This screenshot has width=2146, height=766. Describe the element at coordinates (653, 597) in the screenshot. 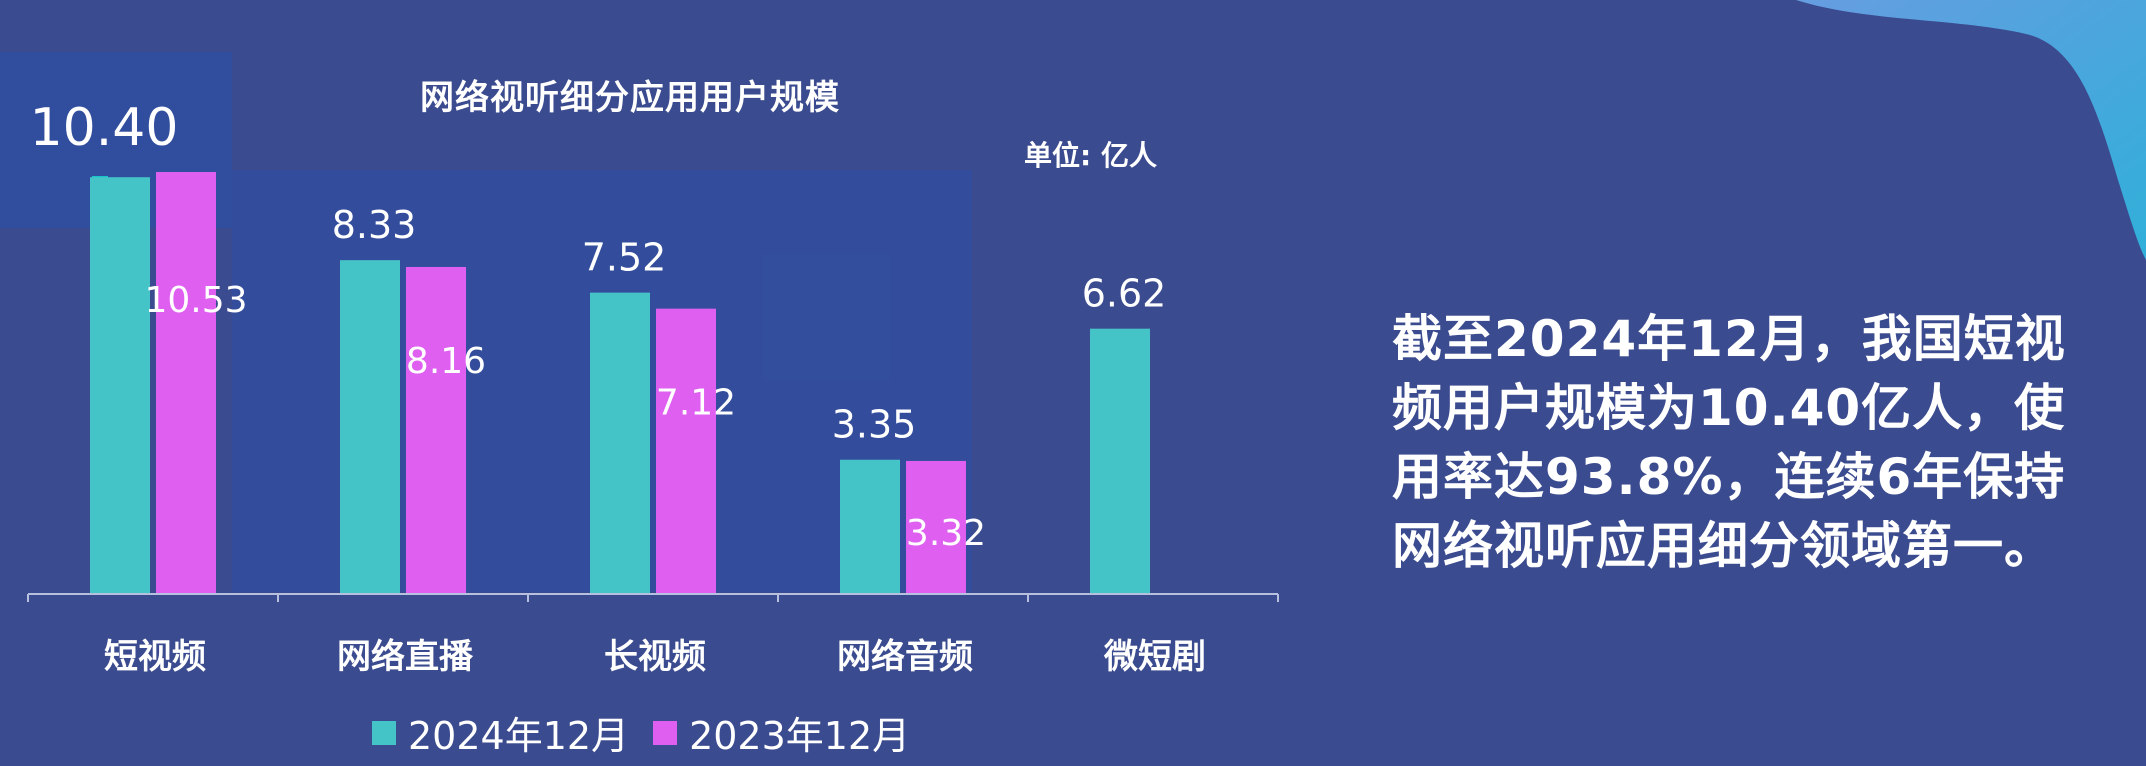

I see `x-axis` at that location.